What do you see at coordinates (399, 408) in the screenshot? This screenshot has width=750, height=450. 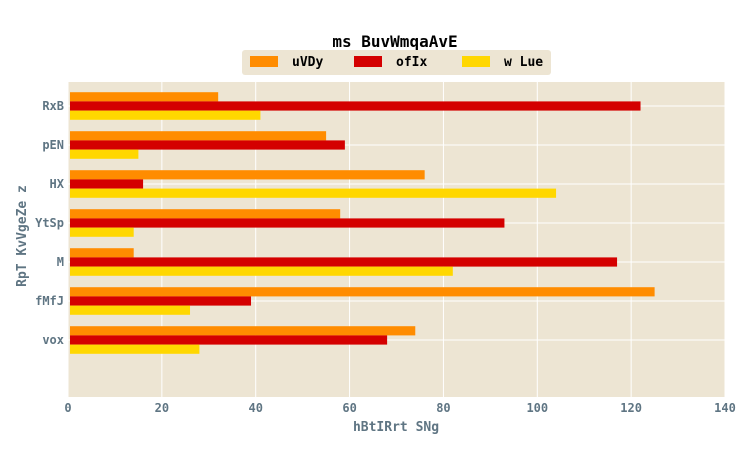 I see `x-axis-ticks: 0 20 40 60 80 100 120 140` at bounding box center [399, 408].